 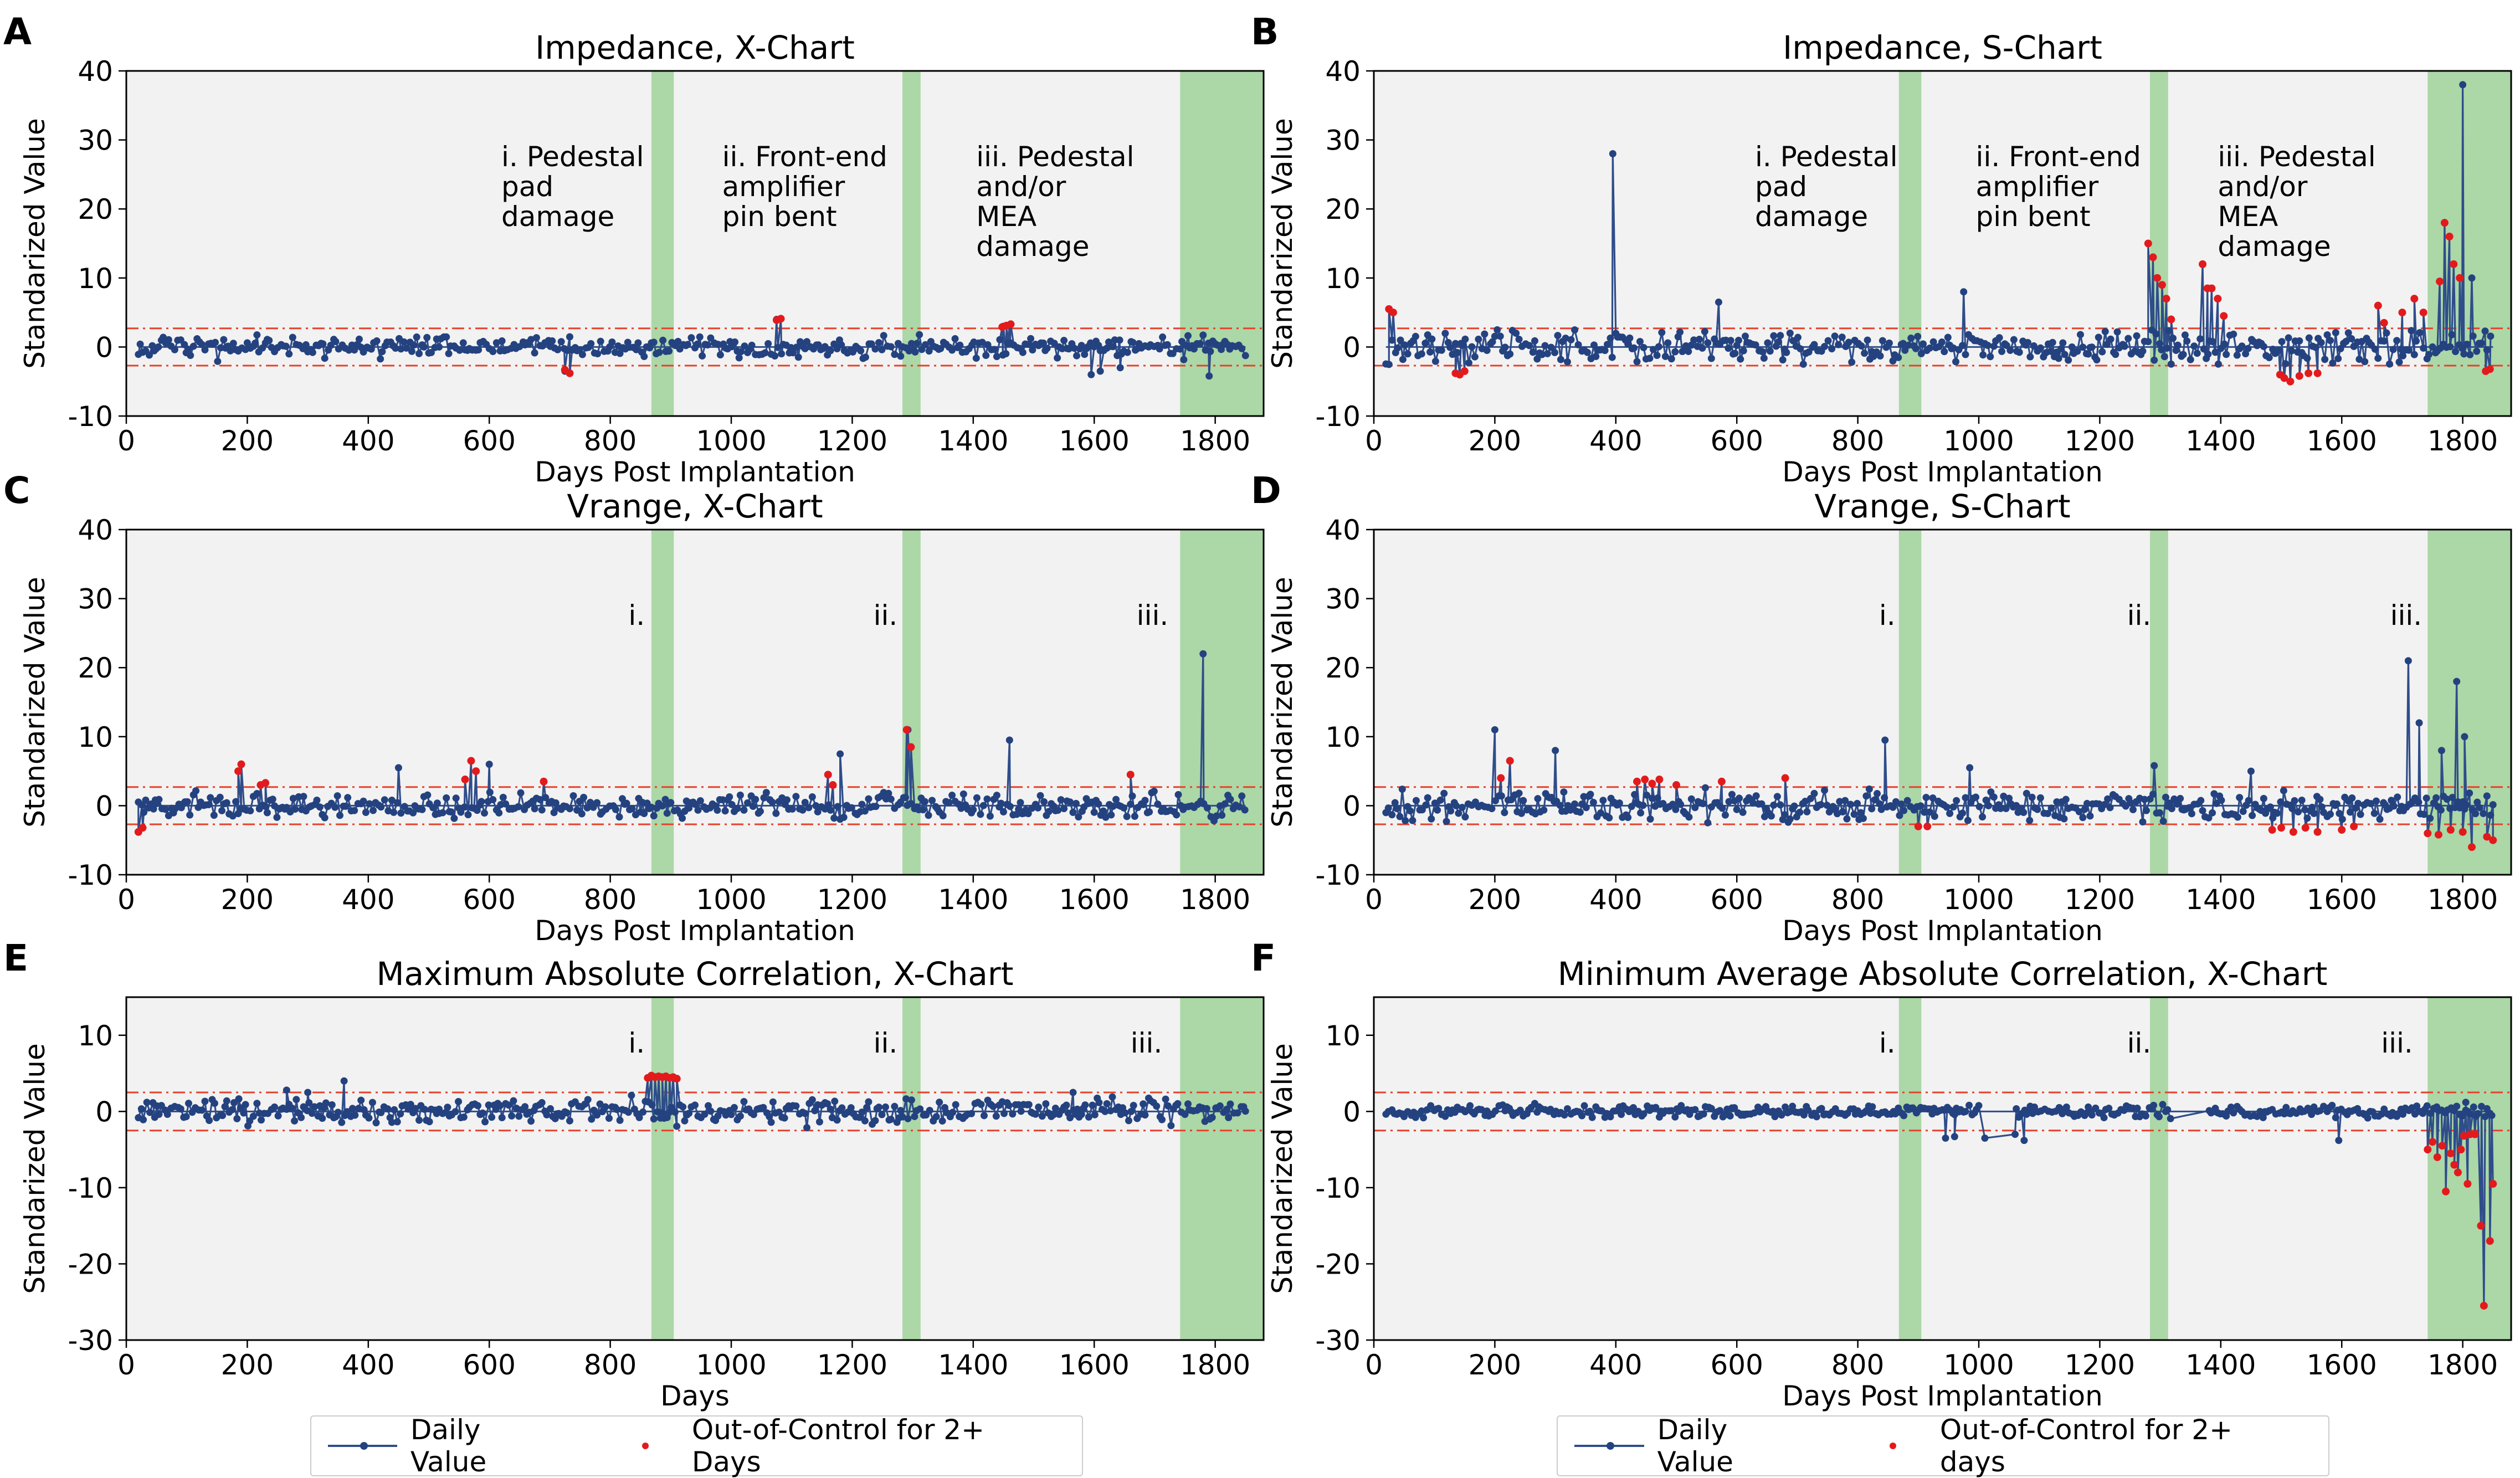 I want to click on y-tick-label: 20, so click(x=95, y=209).